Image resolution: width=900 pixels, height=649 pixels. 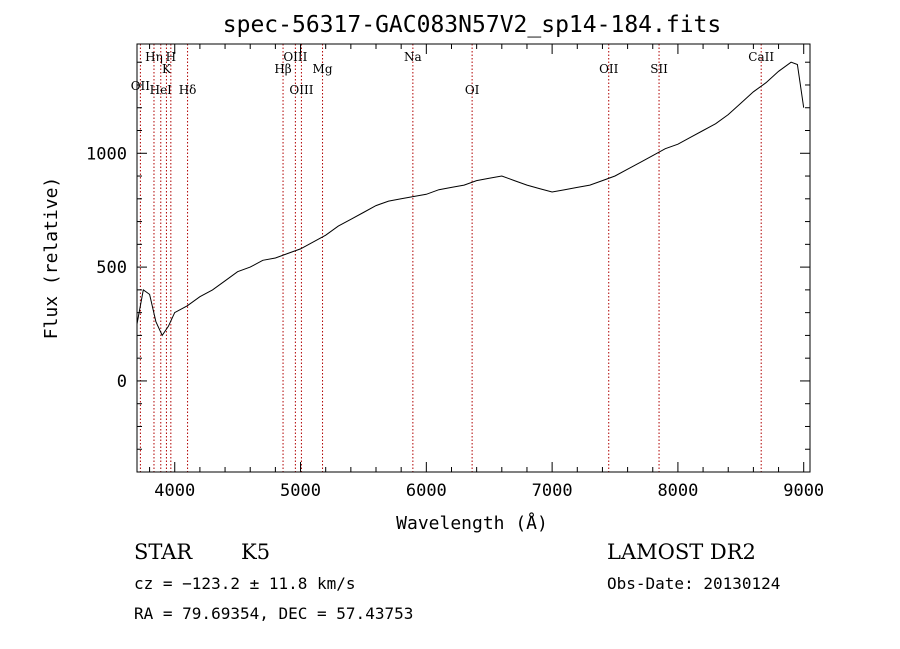 What do you see at coordinates (274, 613) in the screenshot?
I see `coordinates-readout: RA = 79.69354, DEC = 57.43753` at bounding box center [274, 613].